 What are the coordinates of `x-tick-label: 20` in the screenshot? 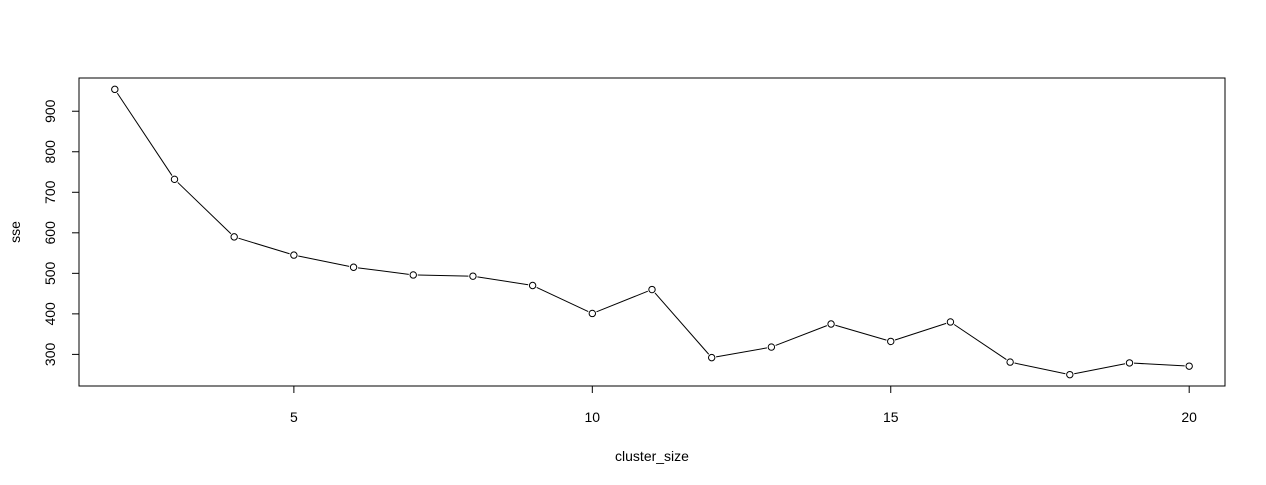 It's located at (1189, 417).